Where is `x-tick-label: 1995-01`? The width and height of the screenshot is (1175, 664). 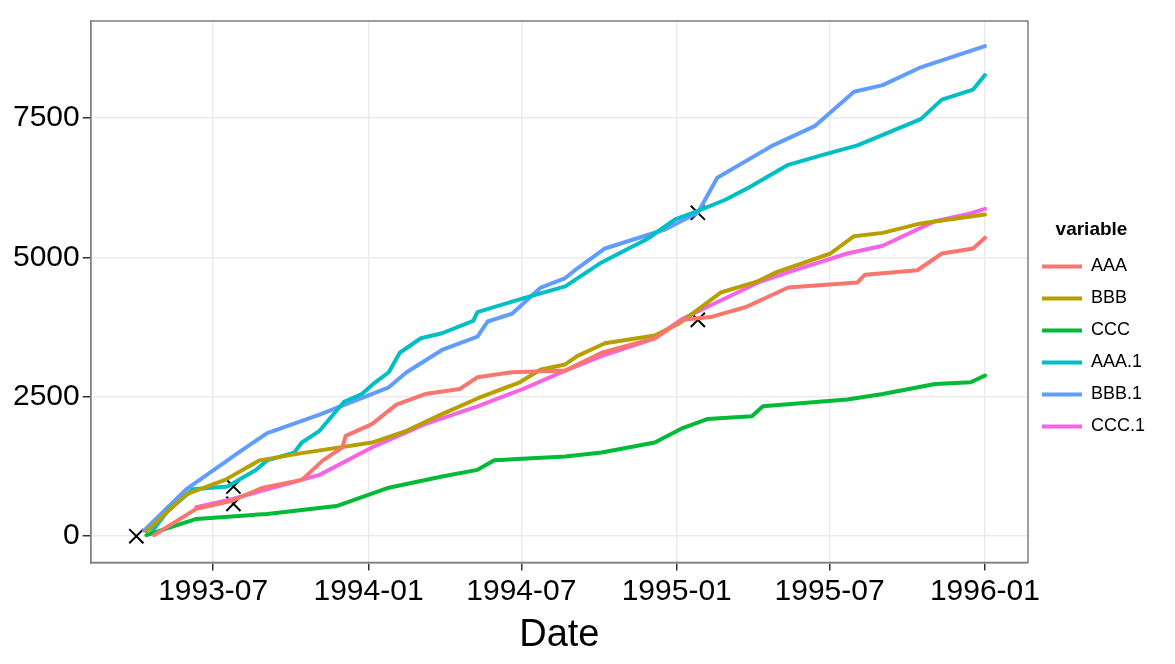
x-tick-label: 1995-01 is located at coordinates (676, 589).